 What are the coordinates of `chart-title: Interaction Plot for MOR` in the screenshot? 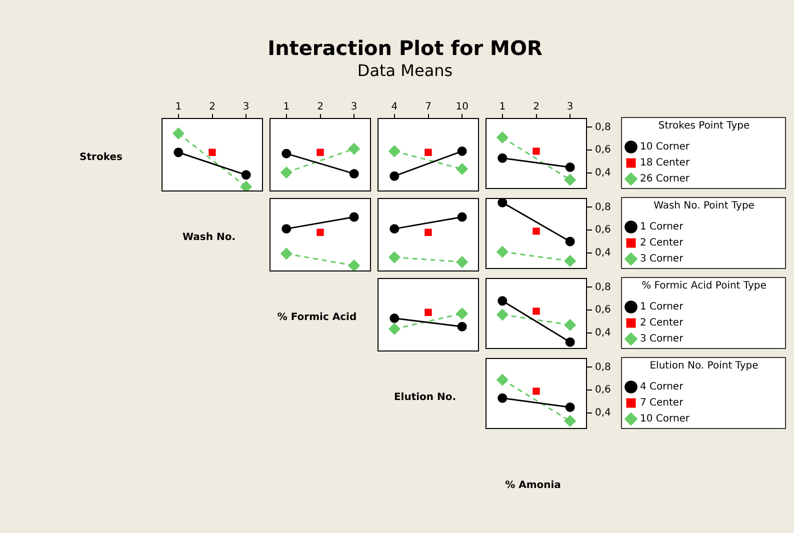 It's located at (405, 48).